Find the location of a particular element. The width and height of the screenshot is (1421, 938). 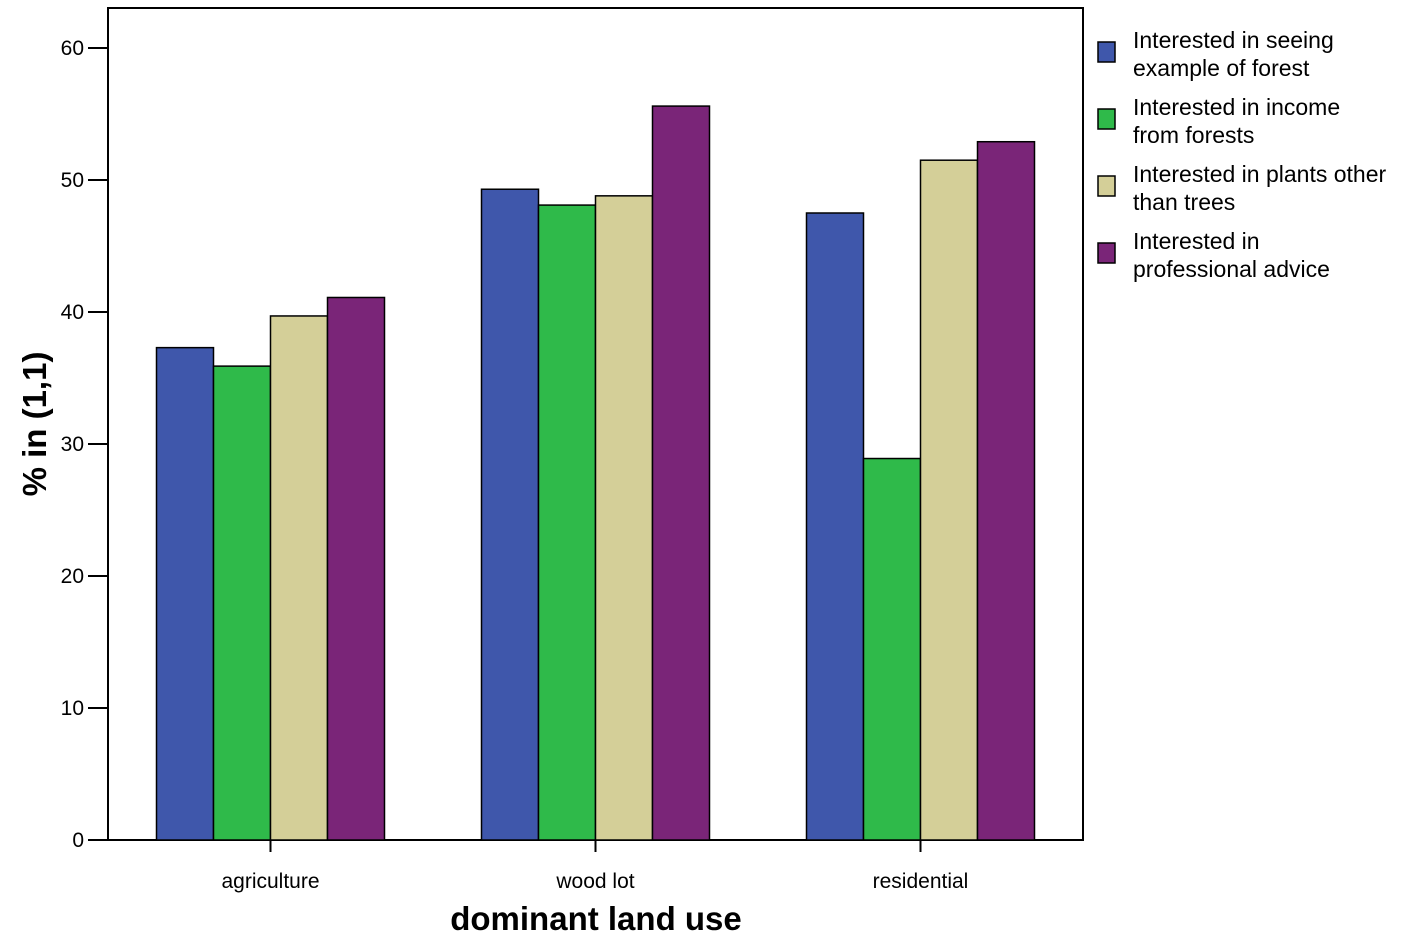

legend-label: from forests is located at coordinates (1193, 135).